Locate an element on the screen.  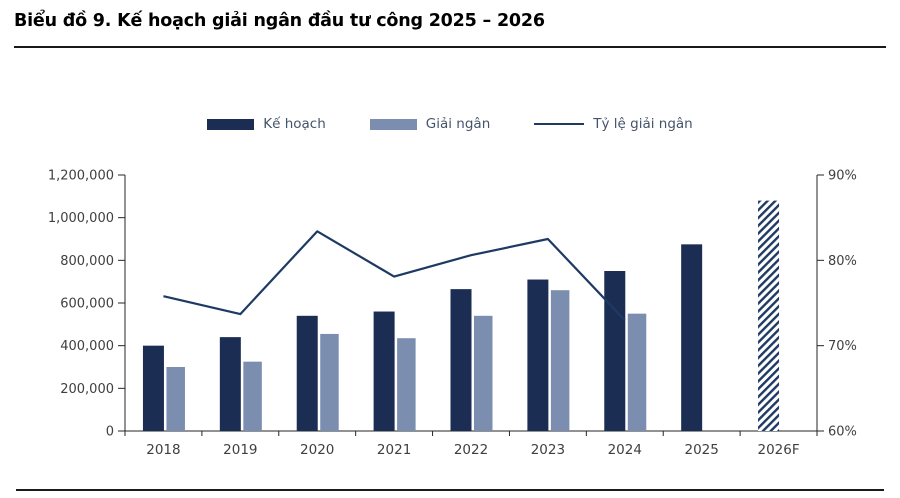
left-axis-tick-label: 200,000 is located at coordinates (87, 389).